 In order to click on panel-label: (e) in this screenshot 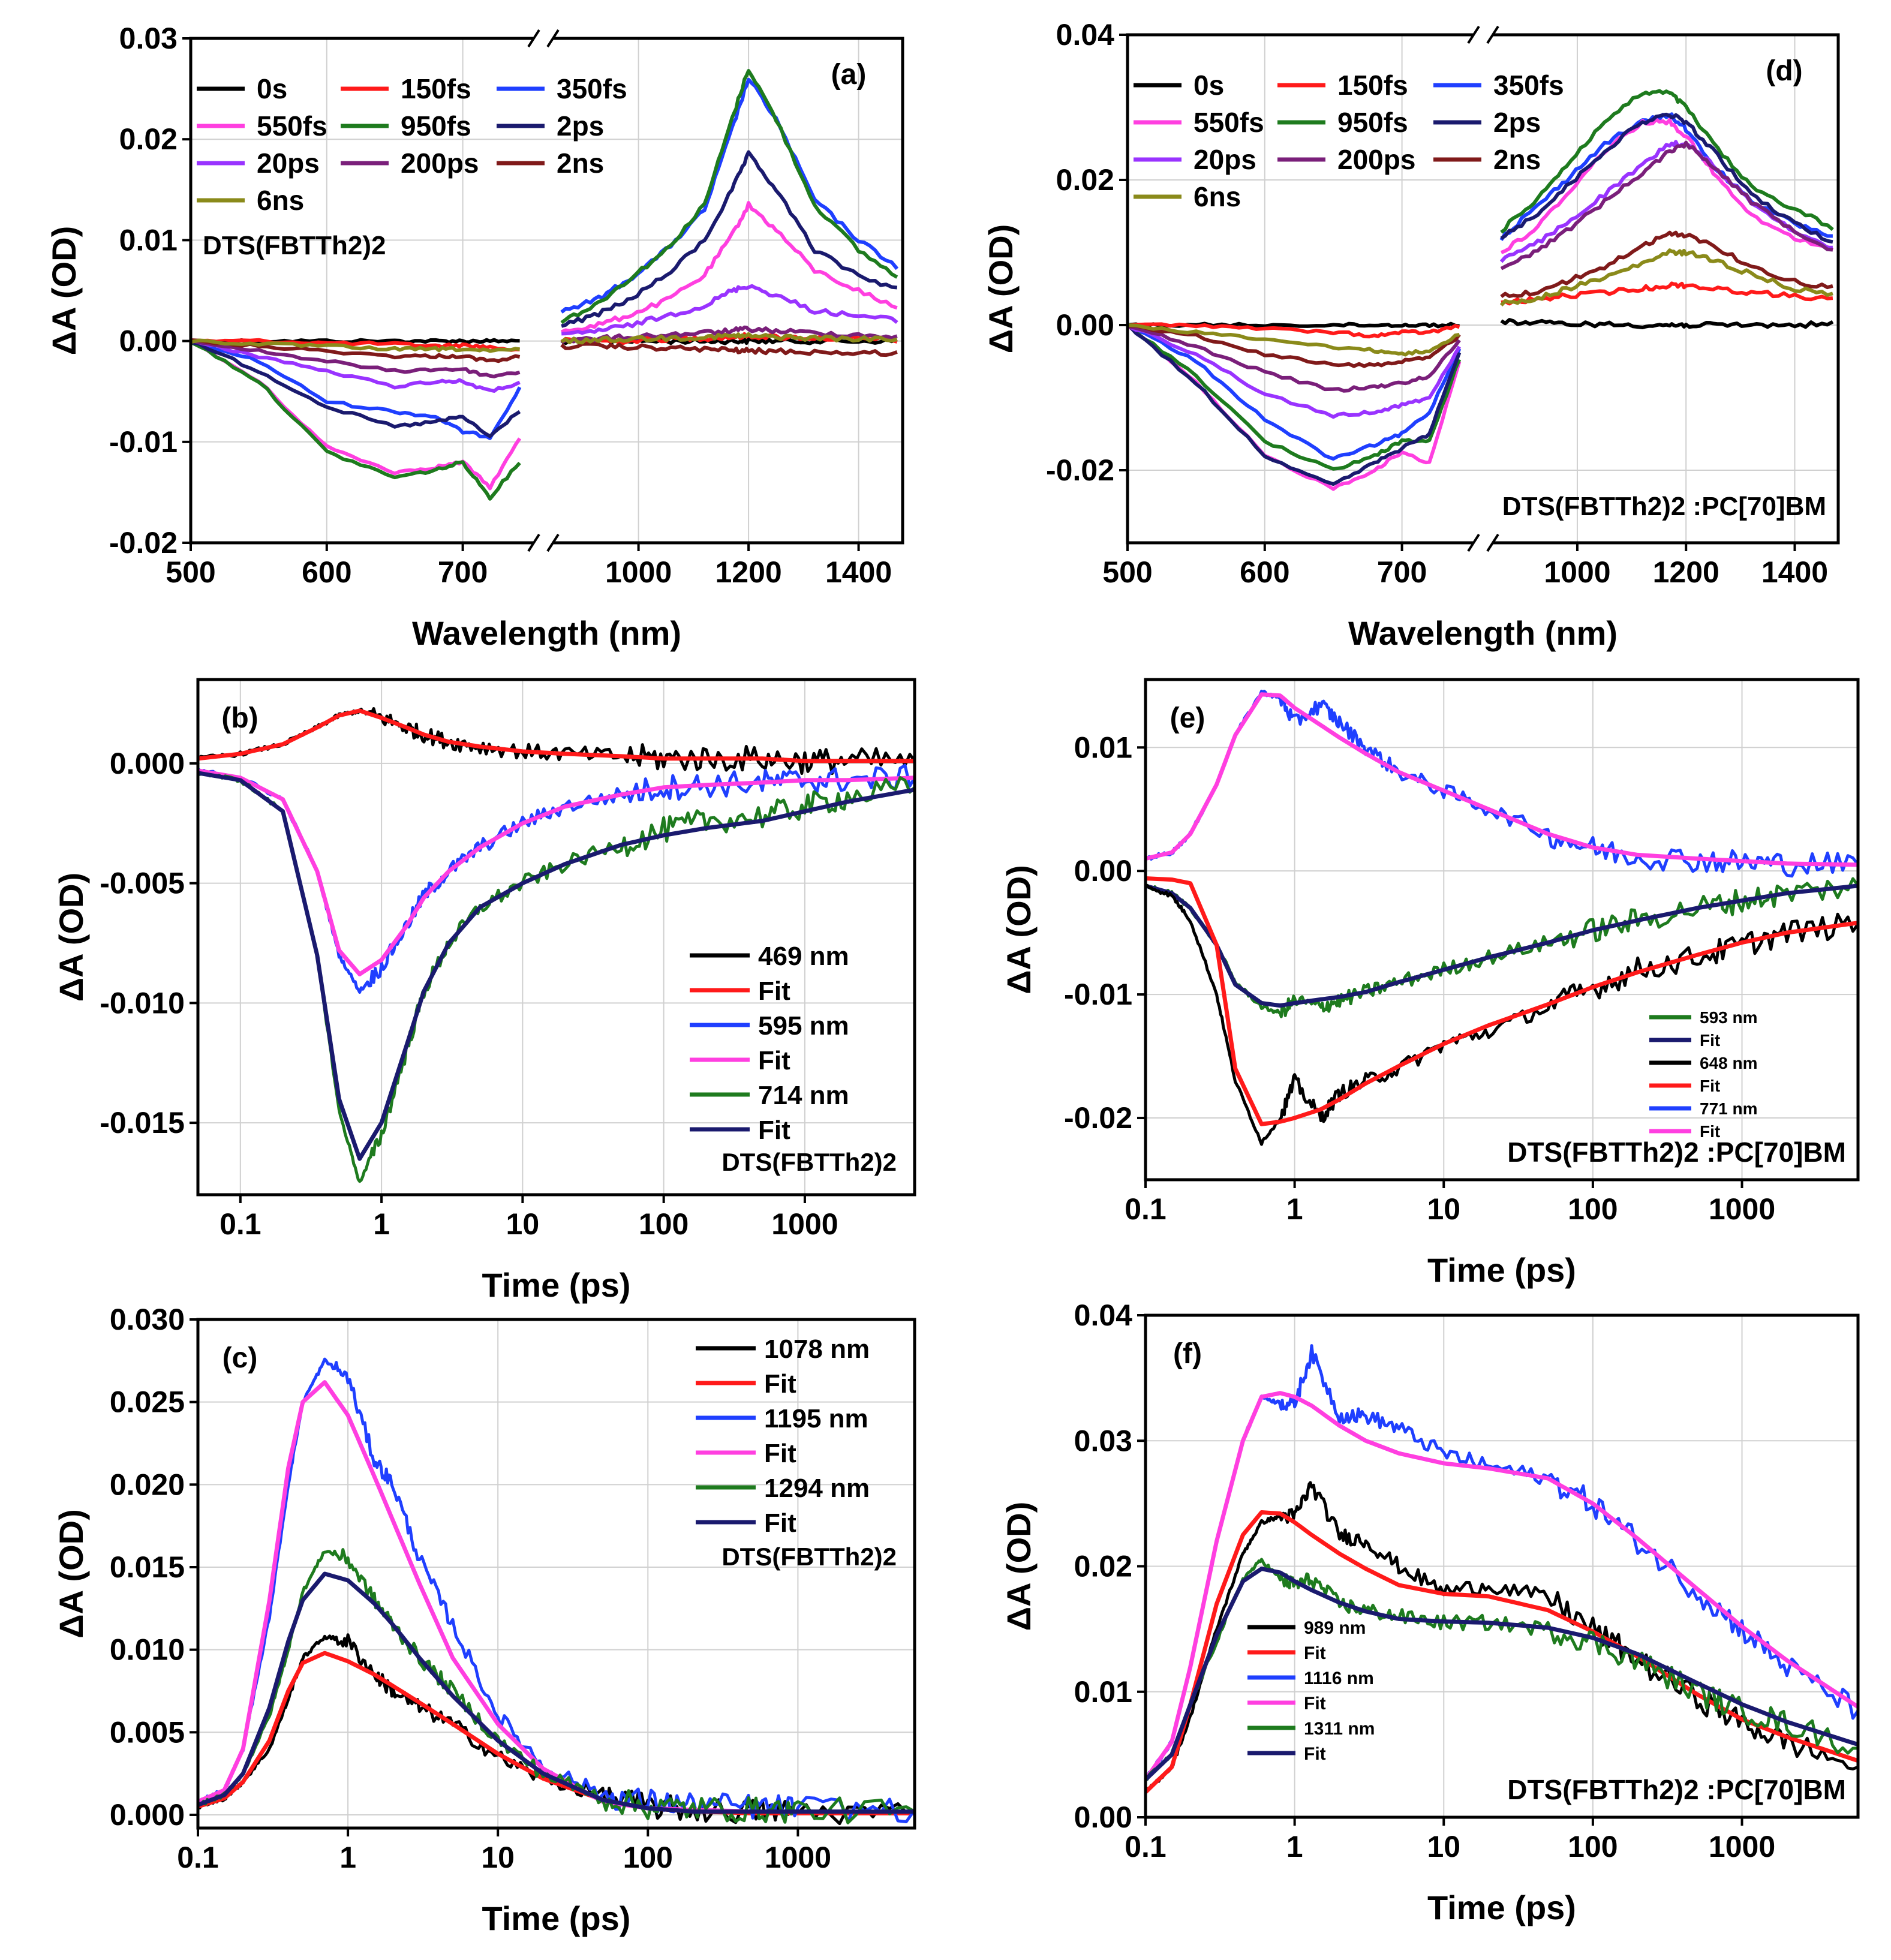, I will do `click(1187, 718)`.